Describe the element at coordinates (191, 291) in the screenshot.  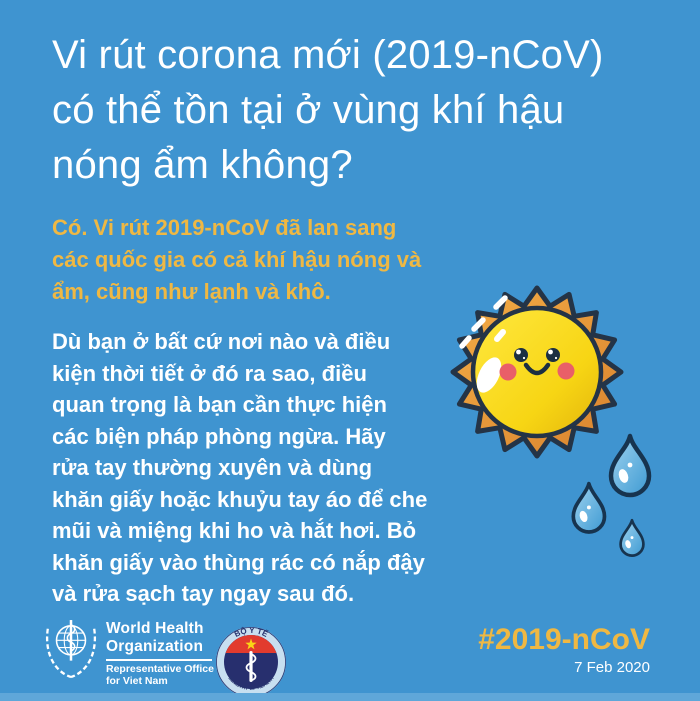
I see `answer-line: ẩm, cũng như lạnh và khô.` at that location.